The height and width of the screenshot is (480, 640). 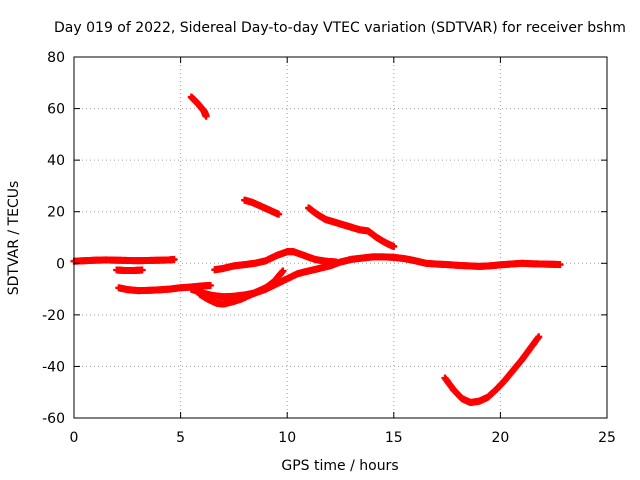 What do you see at coordinates (74, 438) in the screenshot?
I see `x-tick-label: 0` at bounding box center [74, 438].